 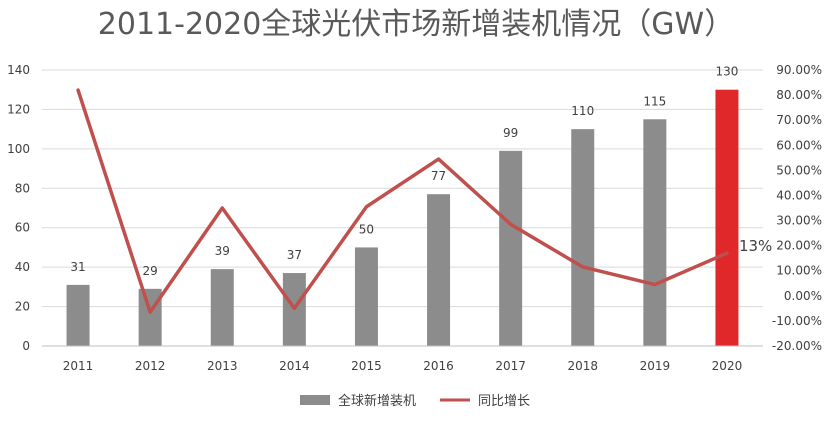 I want to click on right-tick-label: 70.00%, so click(x=799, y=120).